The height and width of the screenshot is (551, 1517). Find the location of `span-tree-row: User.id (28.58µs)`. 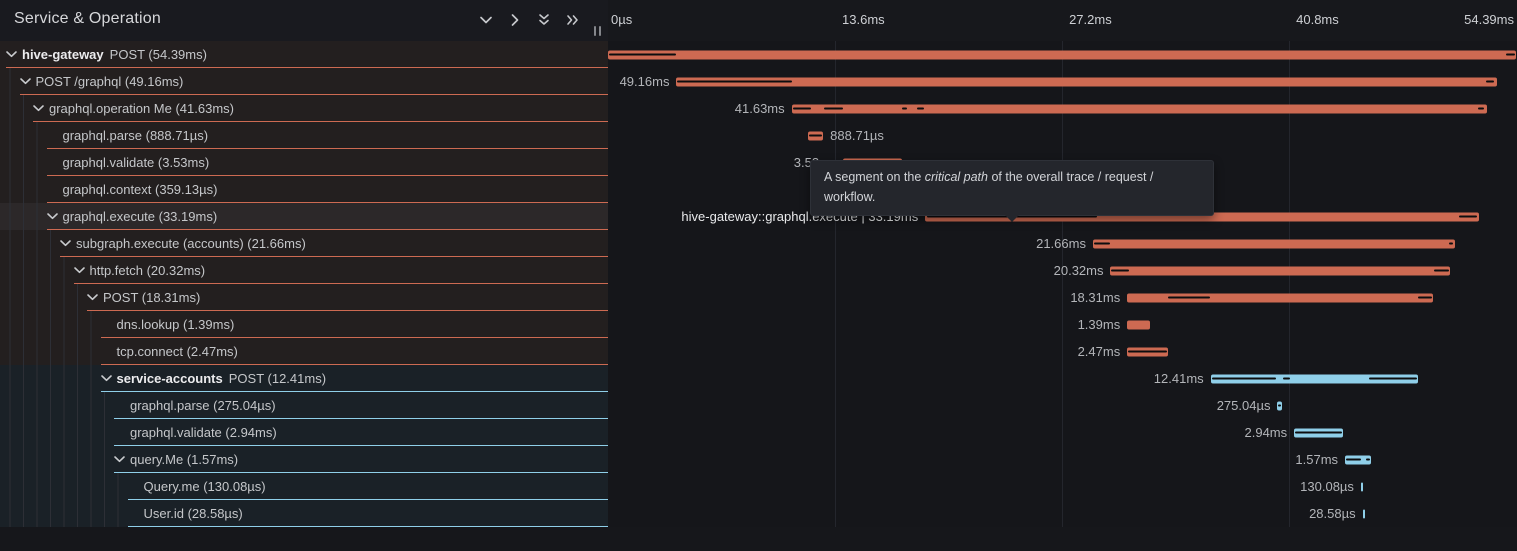

span-tree-row: User.id (28.58µs) is located at coordinates (304, 513).